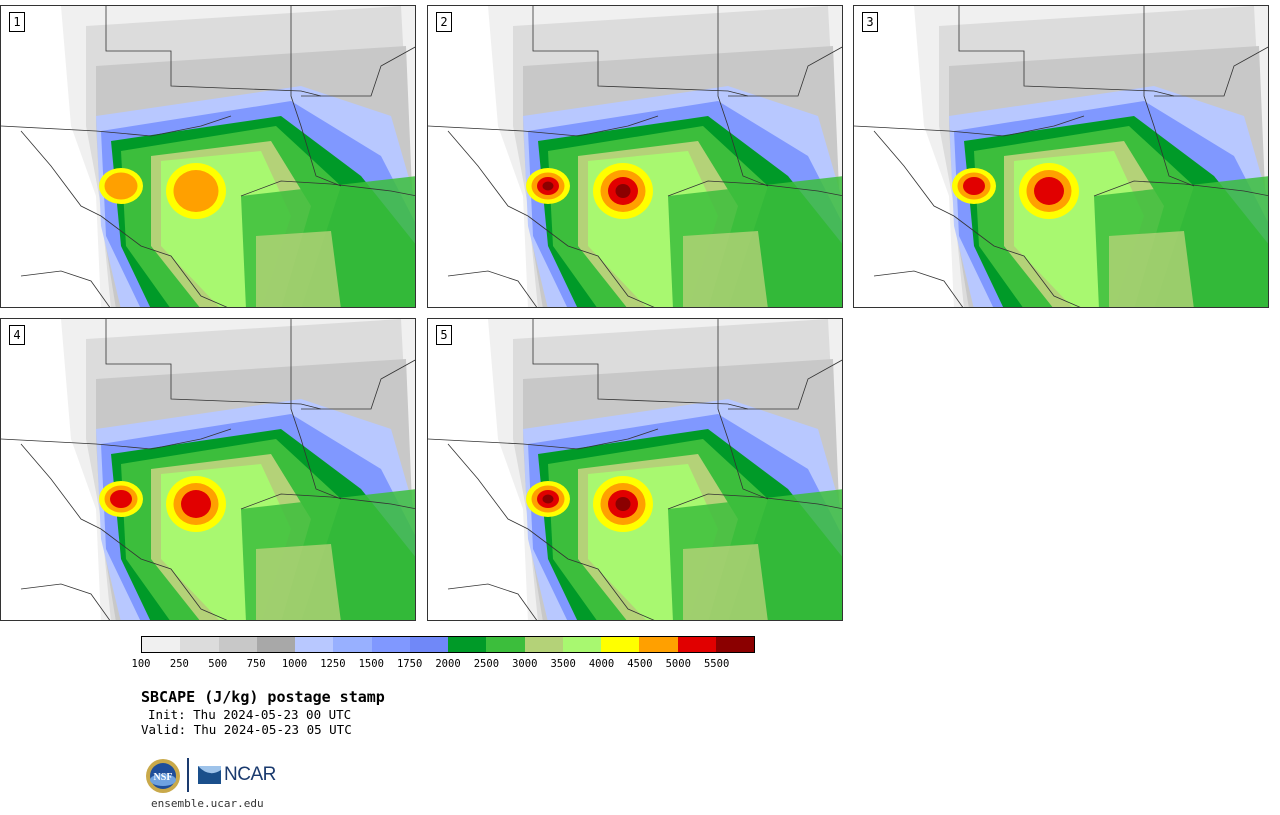 The width and height of the screenshot is (1280, 815). Describe the element at coordinates (263, 697) in the screenshot. I see `product-title: SBCAPE (J/kg) postage stamp` at that location.